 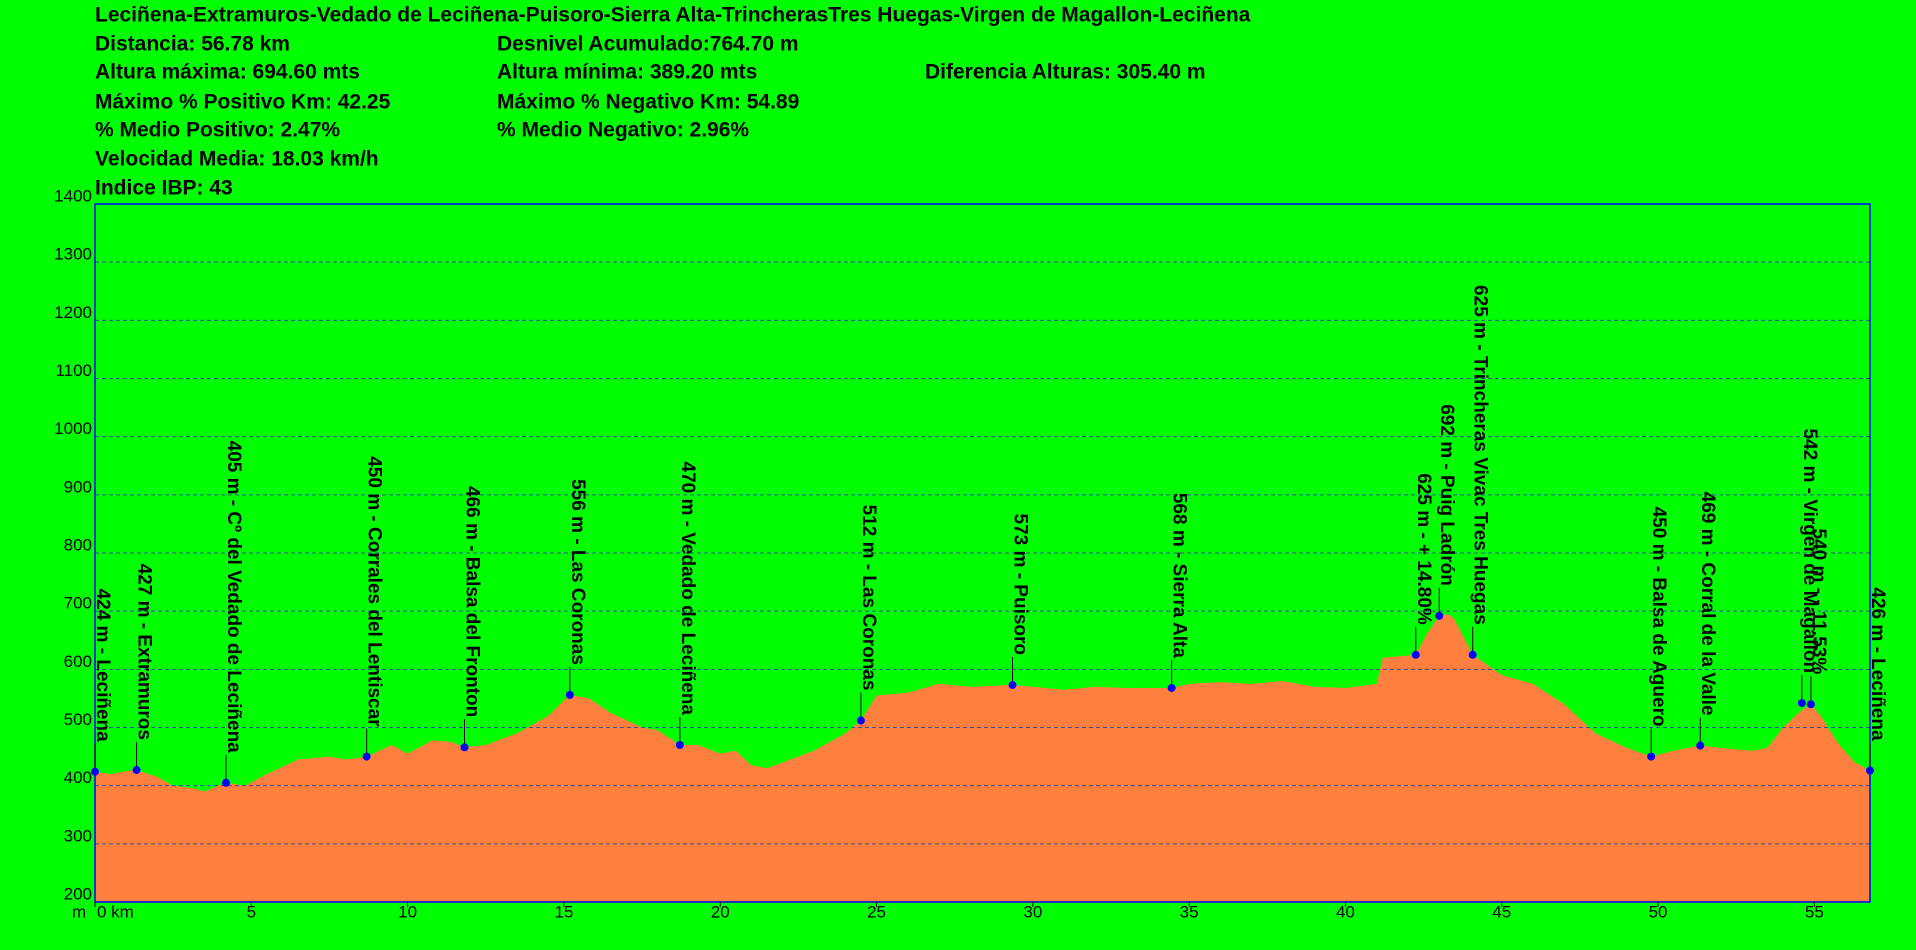 I want to click on stat-text: % Medio Negativo: 2.96%, so click(x=623, y=130).